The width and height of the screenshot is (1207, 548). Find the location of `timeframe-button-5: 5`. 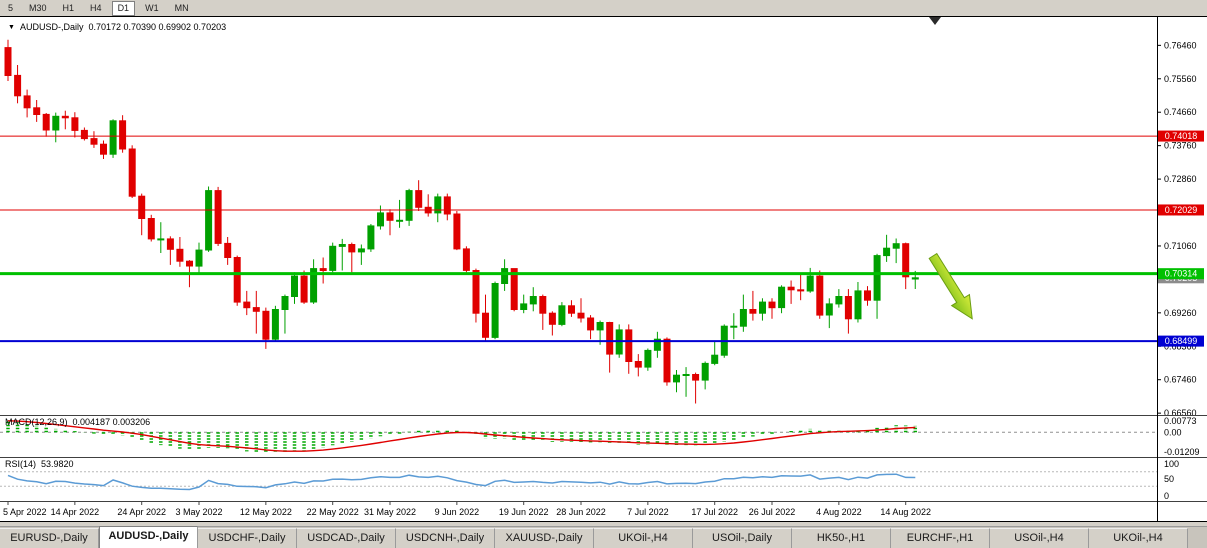

timeframe-button-5: 5 is located at coordinates (11, 7).